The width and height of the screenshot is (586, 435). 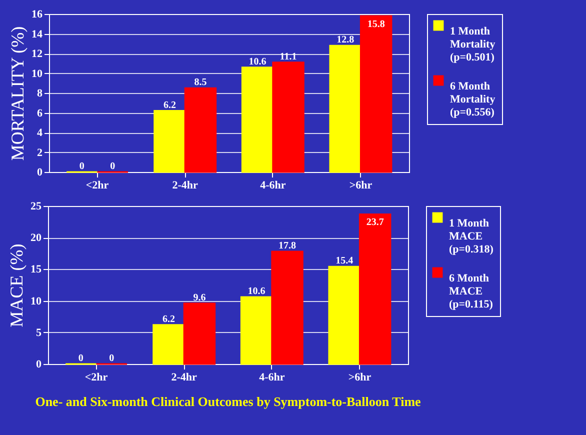 What do you see at coordinates (375, 222) in the screenshot?
I see `data-label: 23.7` at bounding box center [375, 222].